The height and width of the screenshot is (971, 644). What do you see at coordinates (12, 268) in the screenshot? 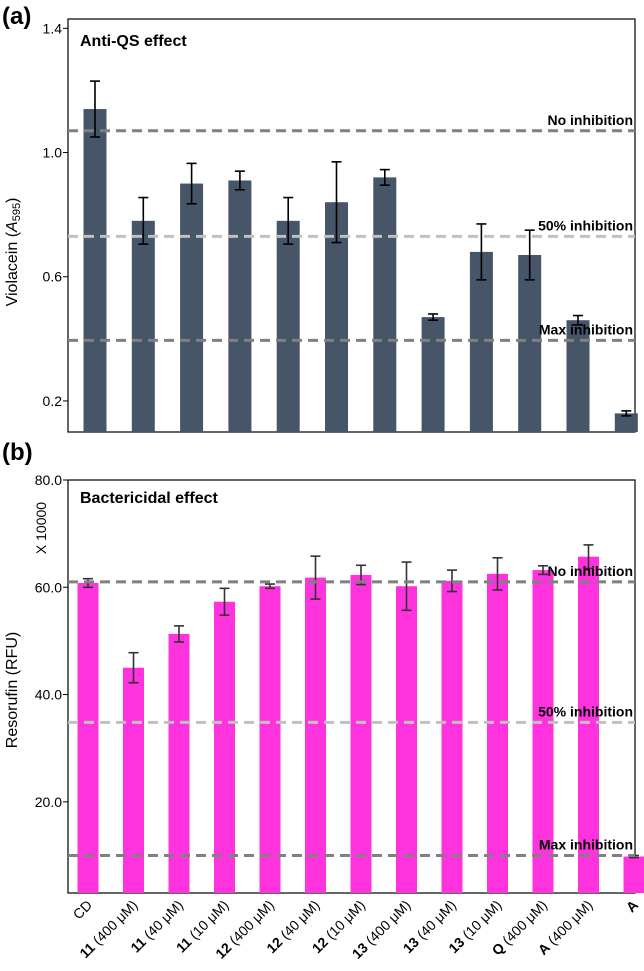
I see `panel-a-ylabel-prefix: Violacein (` at bounding box center [12, 268].